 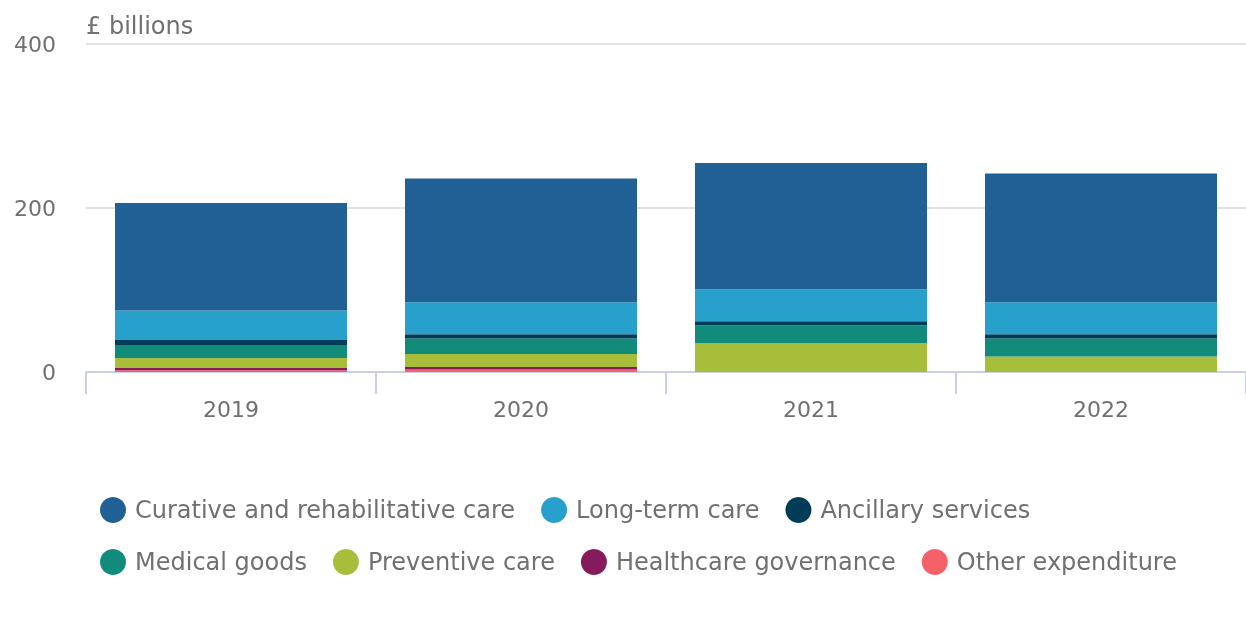 What do you see at coordinates (1101, 409) in the screenshot?
I see `x-tick-label: 2022` at bounding box center [1101, 409].